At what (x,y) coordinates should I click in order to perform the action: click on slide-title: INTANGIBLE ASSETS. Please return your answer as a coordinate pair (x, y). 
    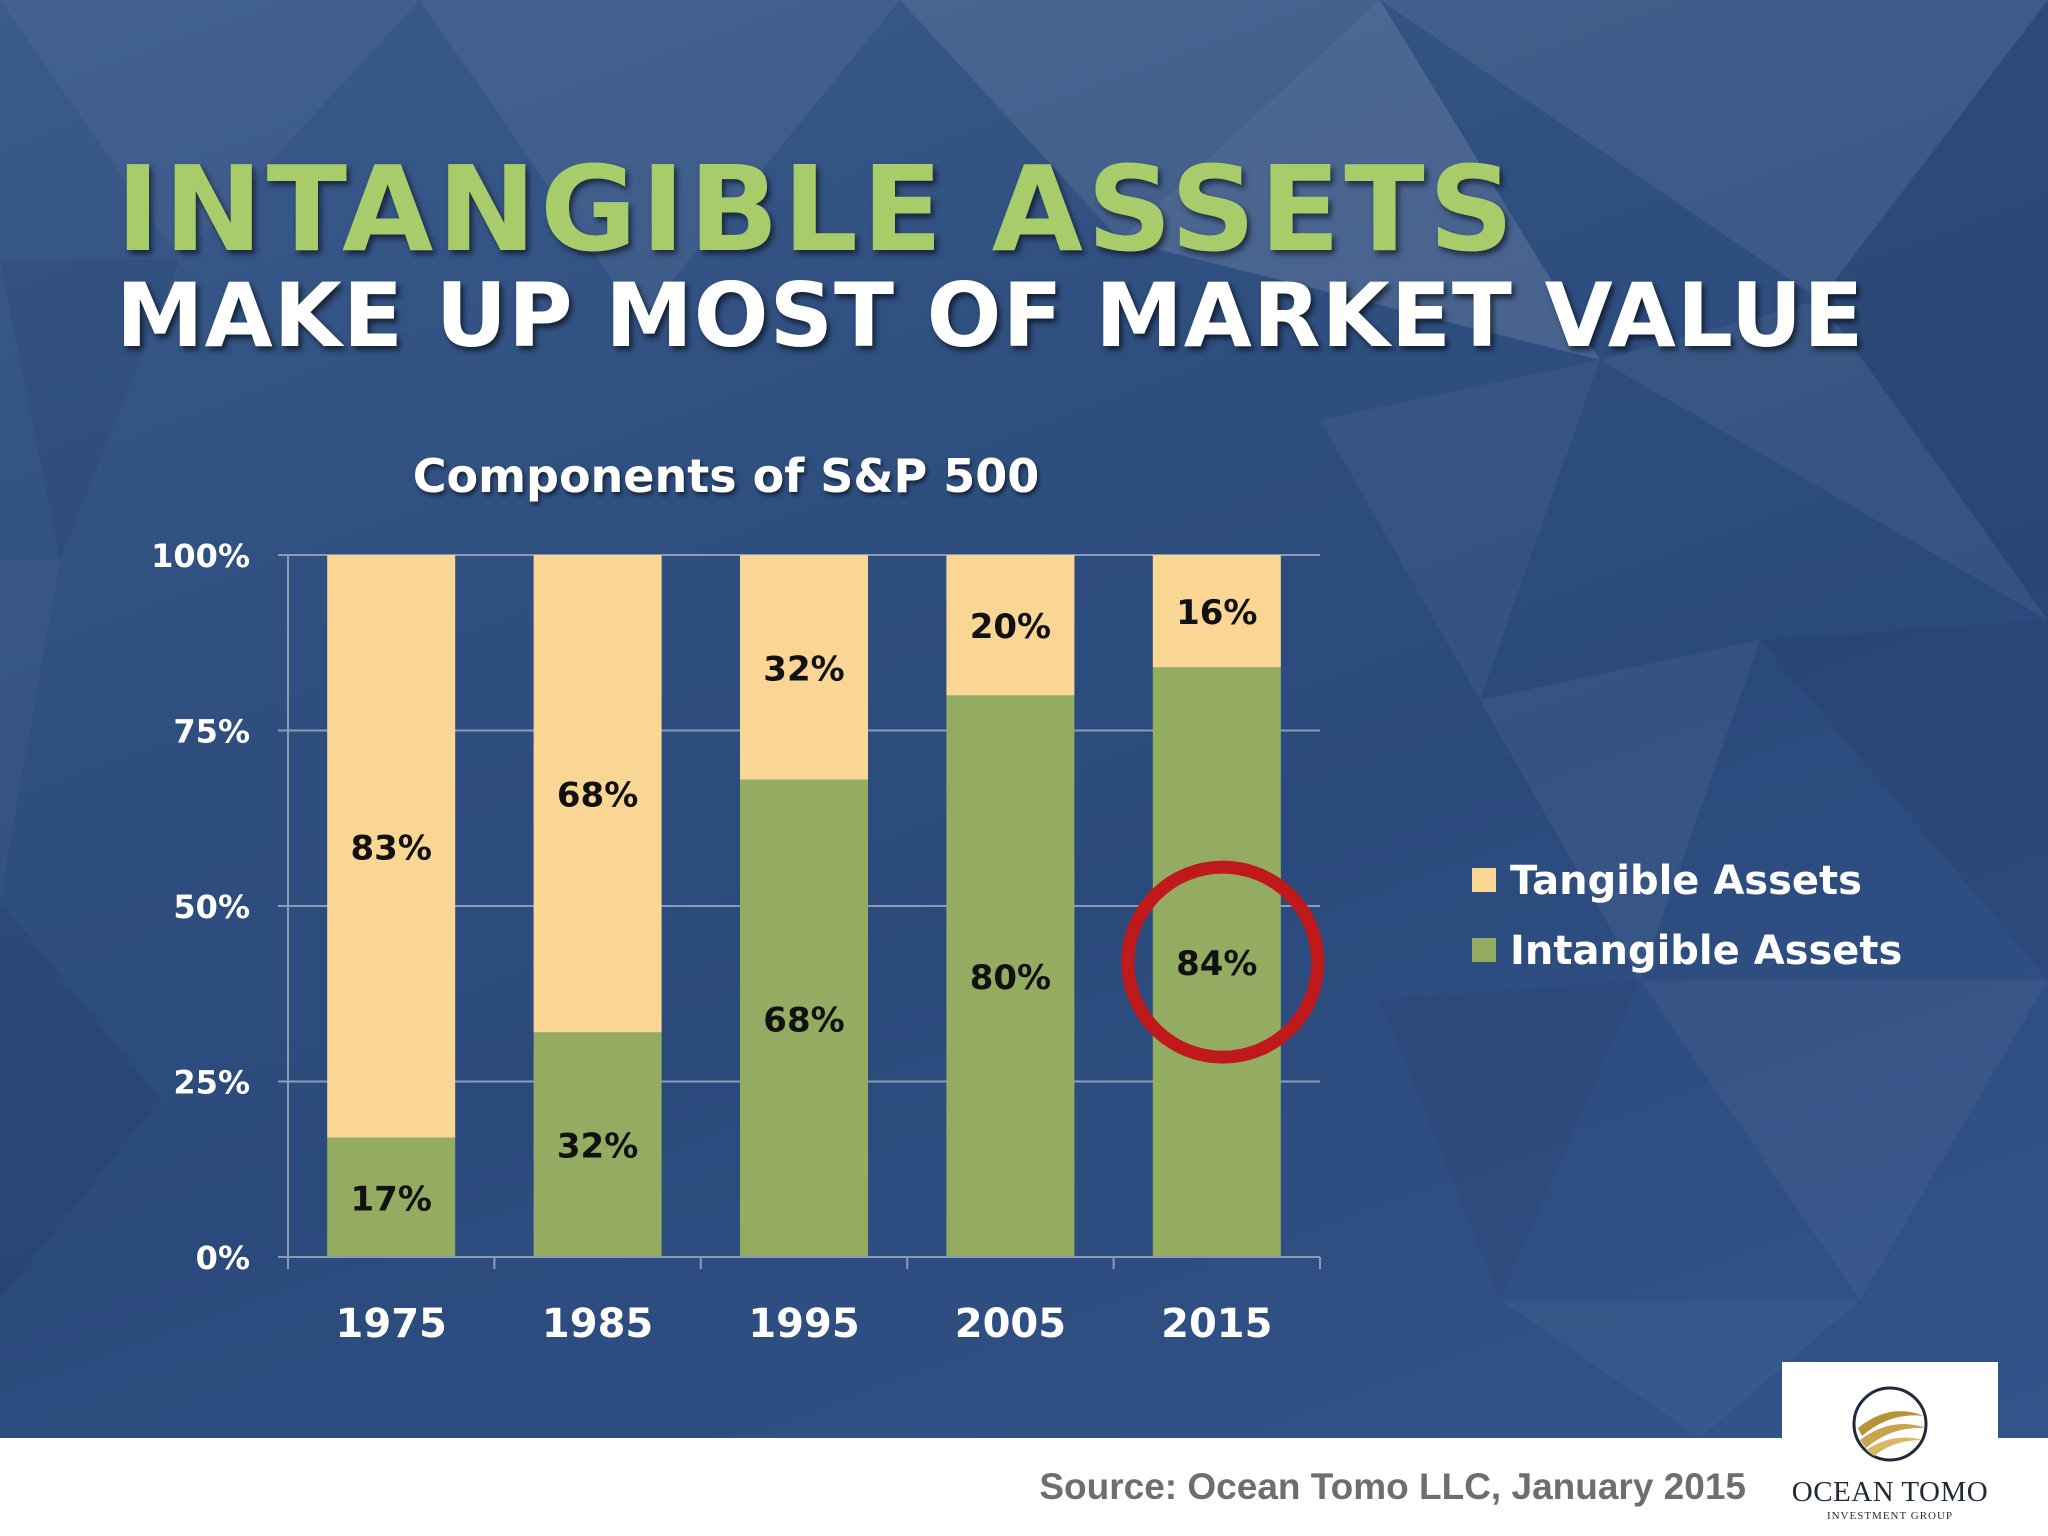
    Looking at the image, I should click on (817, 209).